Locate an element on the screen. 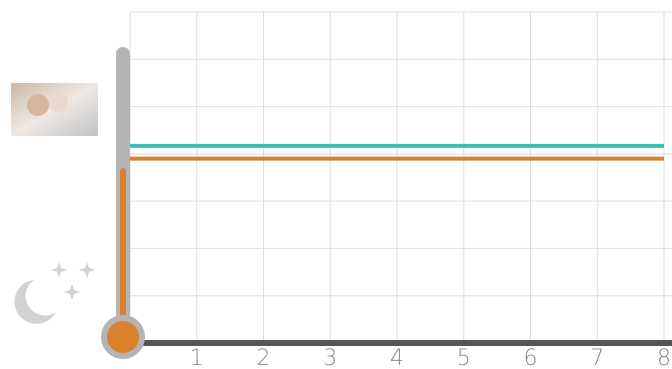 The image size is (672, 369). gauge-fill is located at coordinates (123, 252).